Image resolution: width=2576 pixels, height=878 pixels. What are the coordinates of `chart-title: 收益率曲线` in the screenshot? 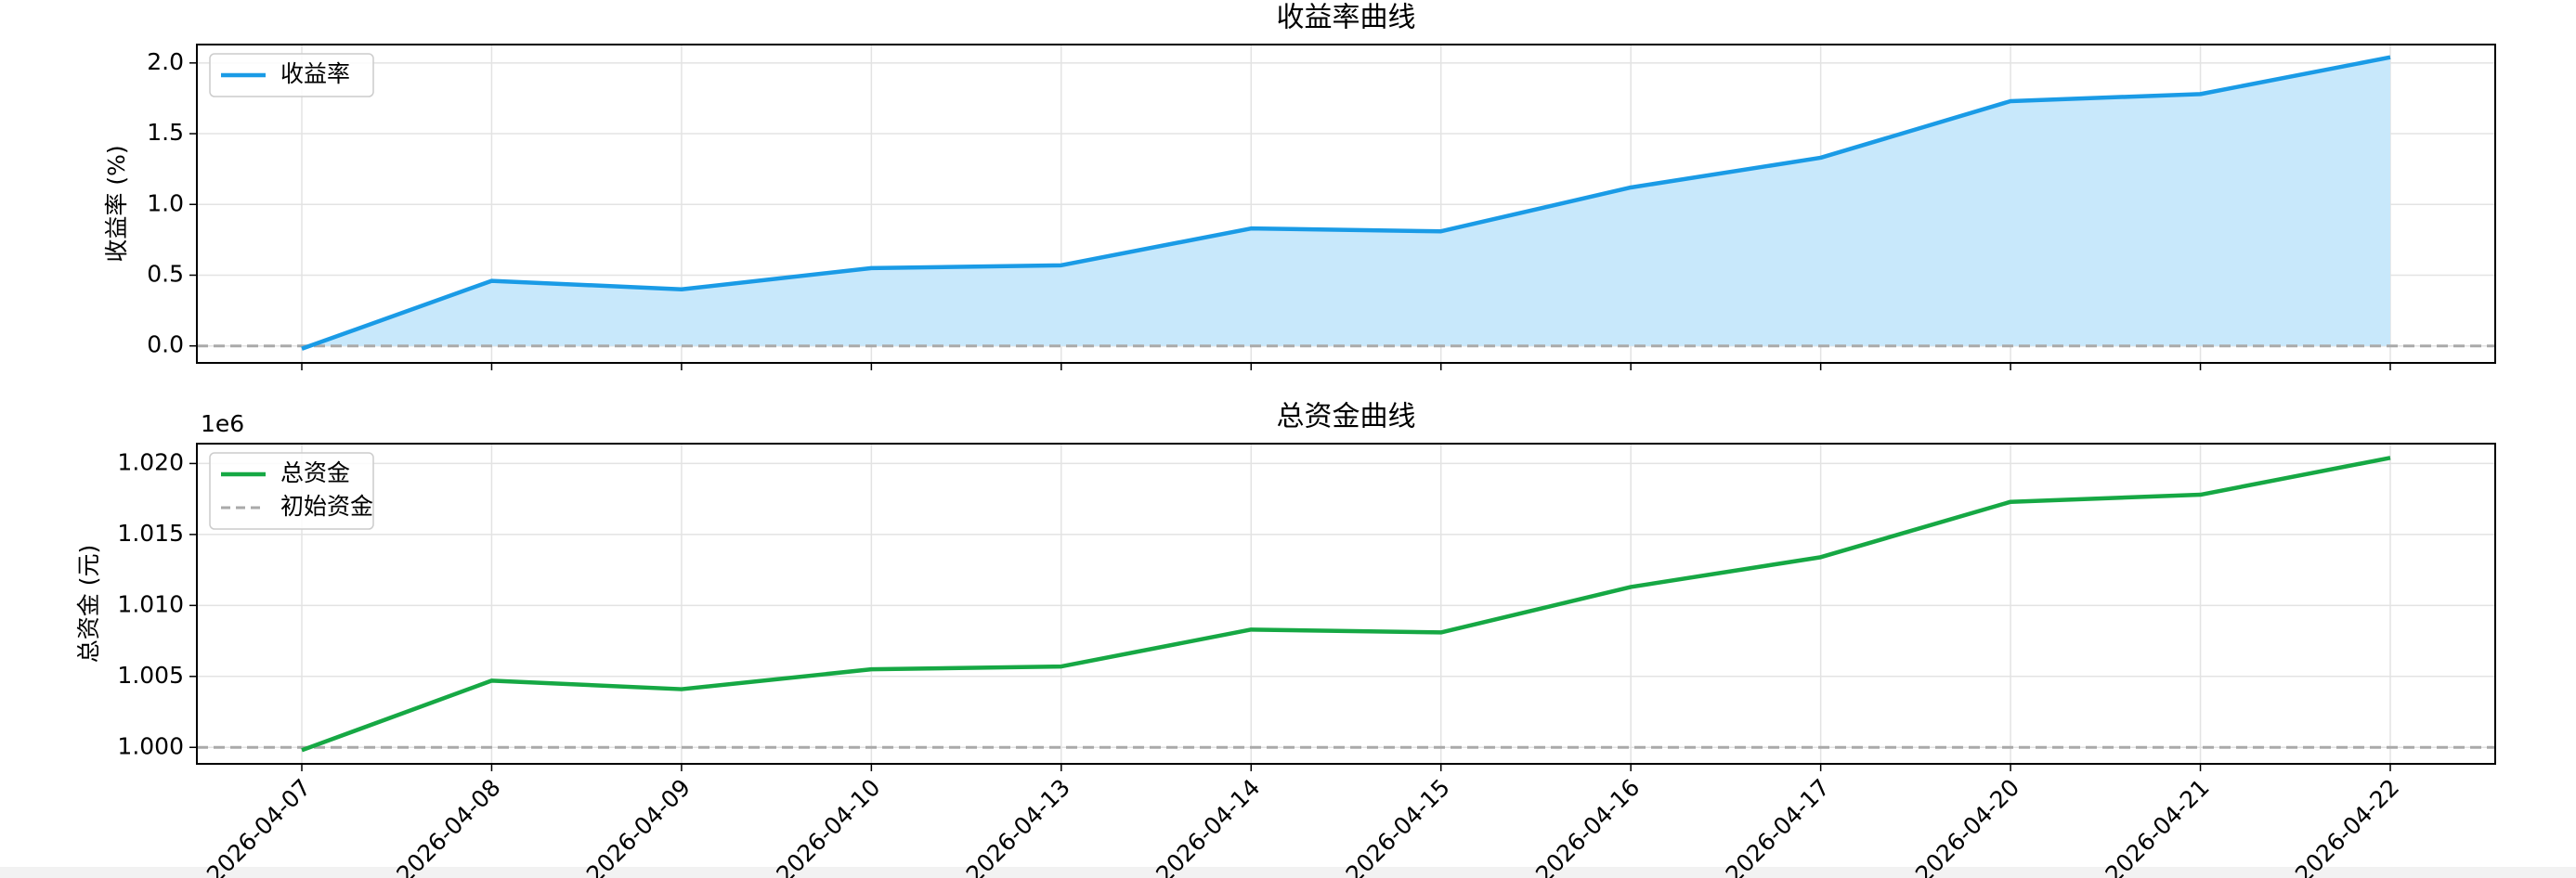 It's located at (1346, 18).